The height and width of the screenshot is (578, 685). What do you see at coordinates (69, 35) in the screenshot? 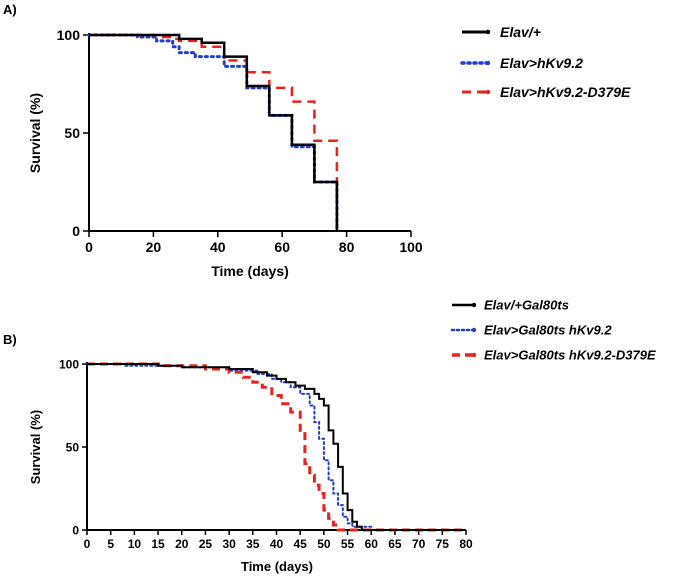
I see `panel-a-y-tick-label: 100` at bounding box center [69, 35].